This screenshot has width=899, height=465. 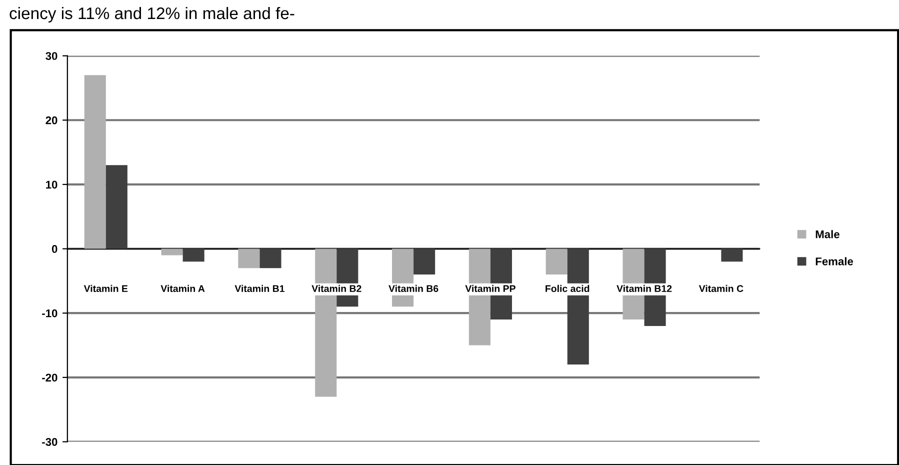 What do you see at coordinates (50, 442) in the screenshot?
I see `y-tick-label: -30` at bounding box center [50, 442].